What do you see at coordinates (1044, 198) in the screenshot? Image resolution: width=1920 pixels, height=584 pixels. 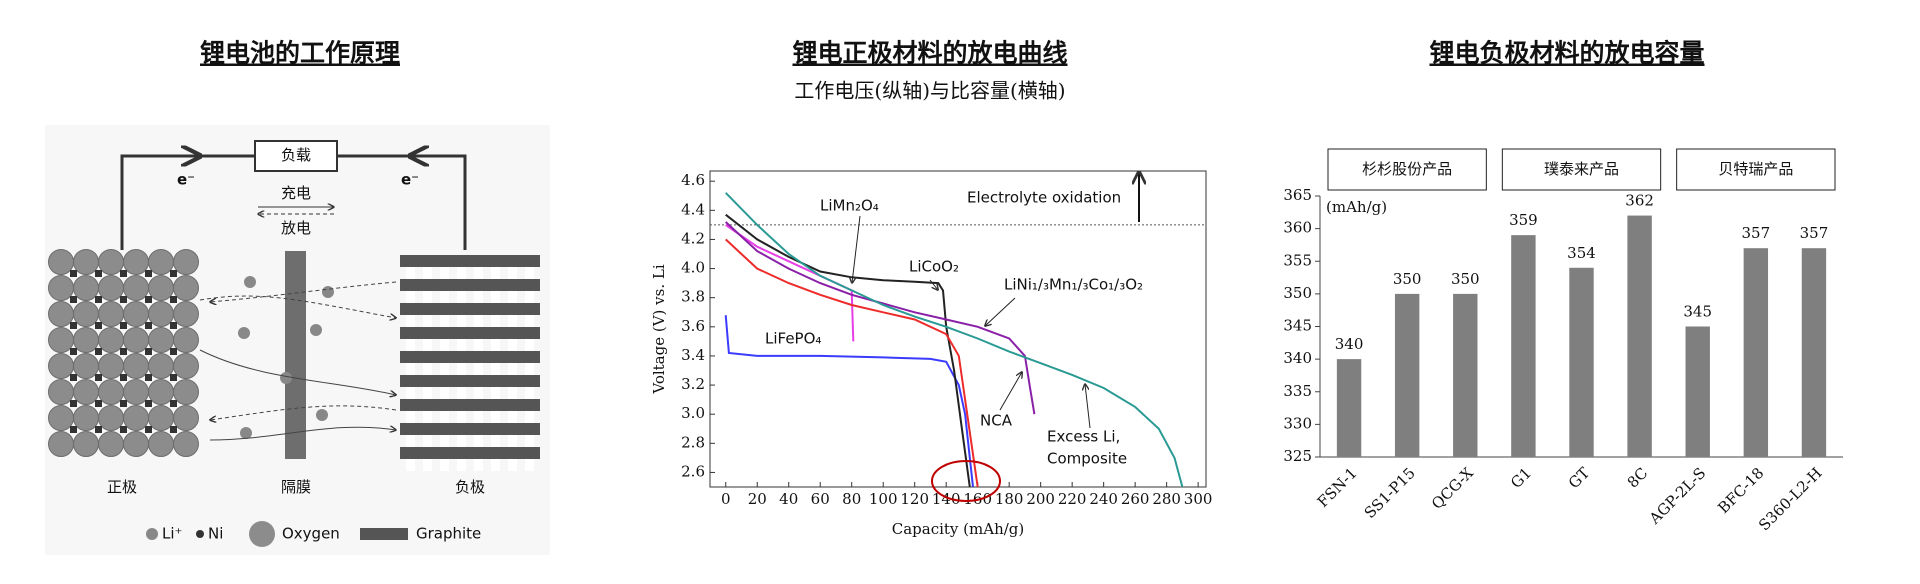 I see `annotation: Electrolyte oxidation` at bounding box center [1044, 198].